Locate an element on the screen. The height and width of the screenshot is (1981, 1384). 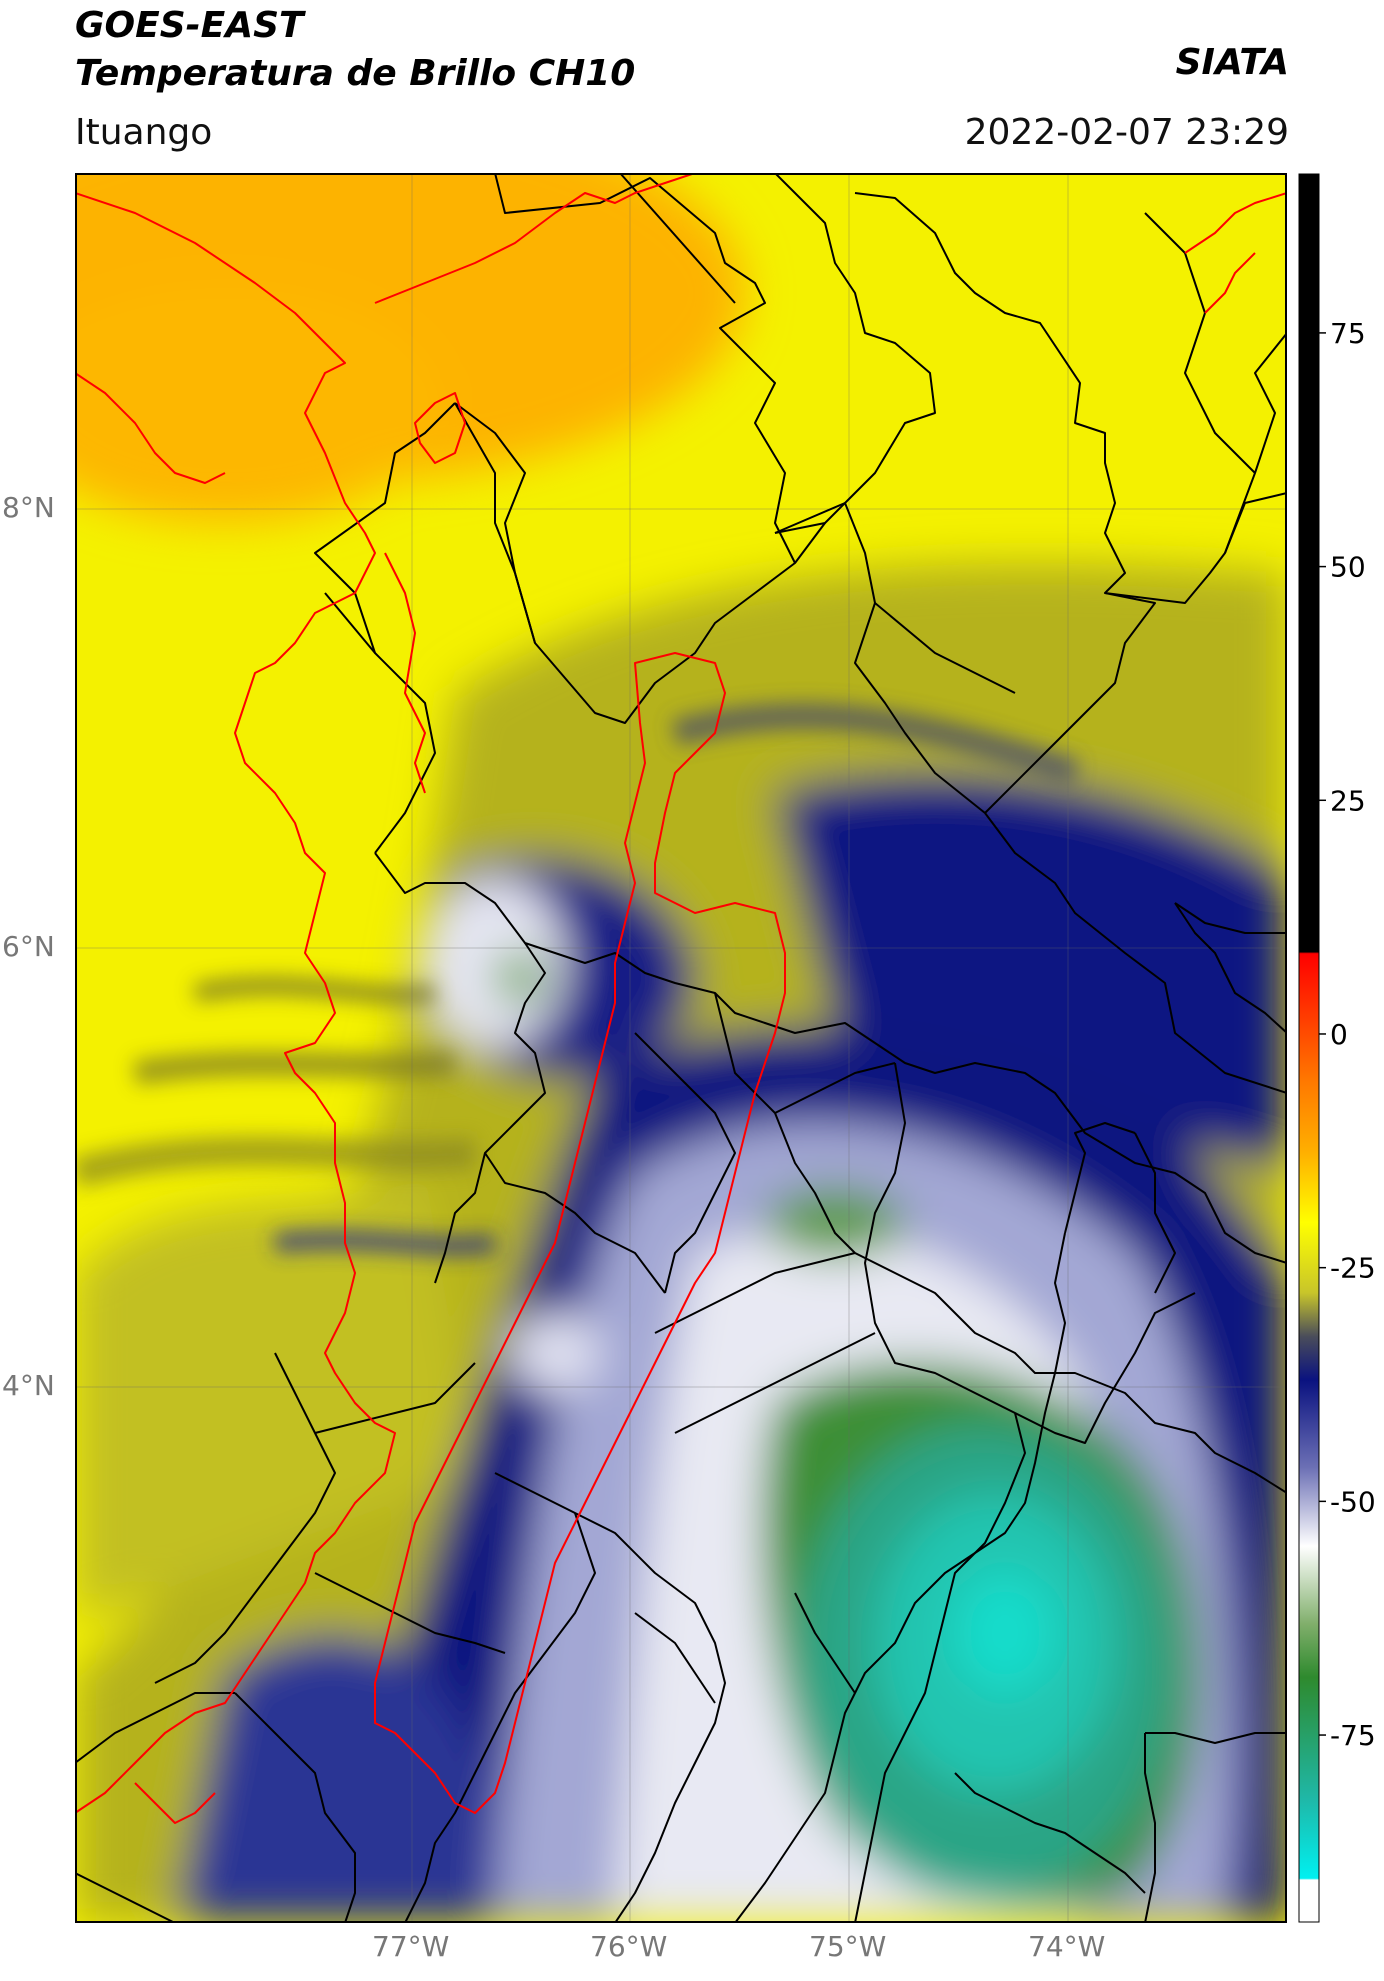
satellite-title: GOES-EAST is located at coordinates (189, 25).